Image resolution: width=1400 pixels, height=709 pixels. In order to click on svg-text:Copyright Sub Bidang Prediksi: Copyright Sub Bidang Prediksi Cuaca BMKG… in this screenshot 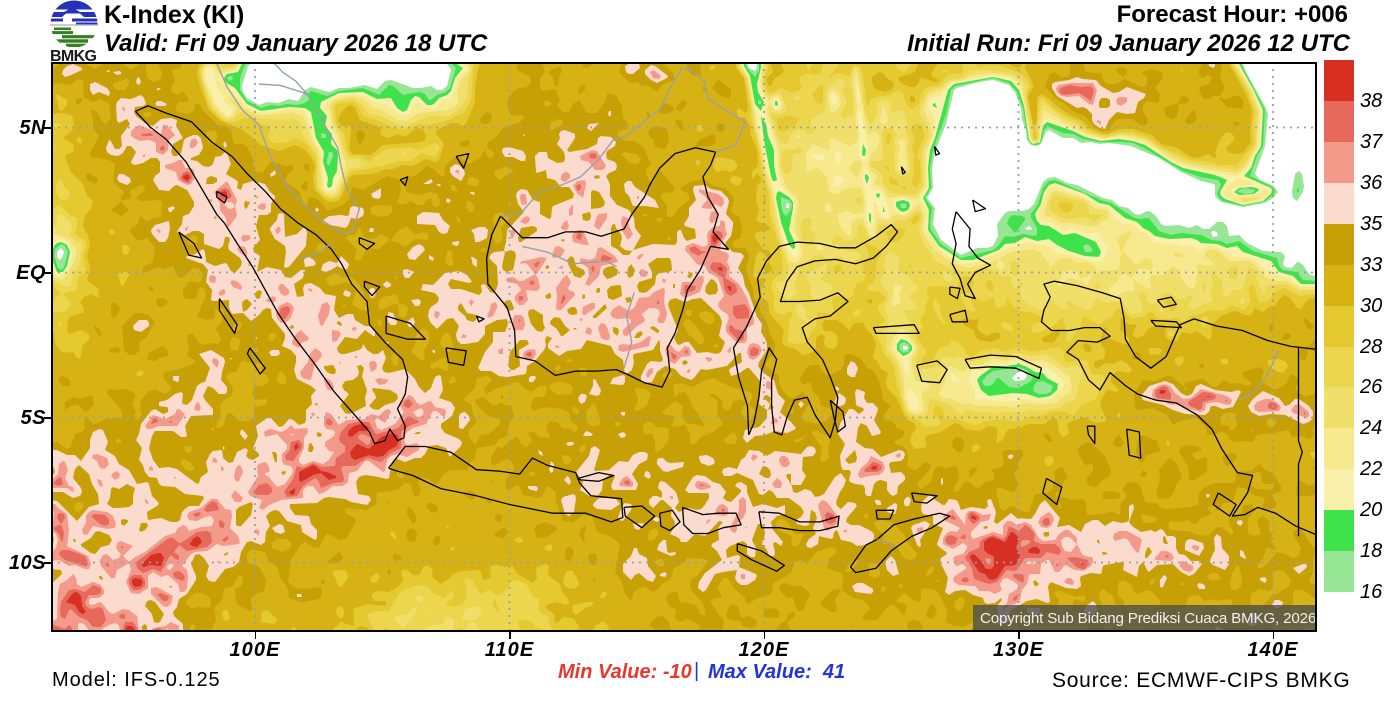, I will do `click(1148, 618)`.